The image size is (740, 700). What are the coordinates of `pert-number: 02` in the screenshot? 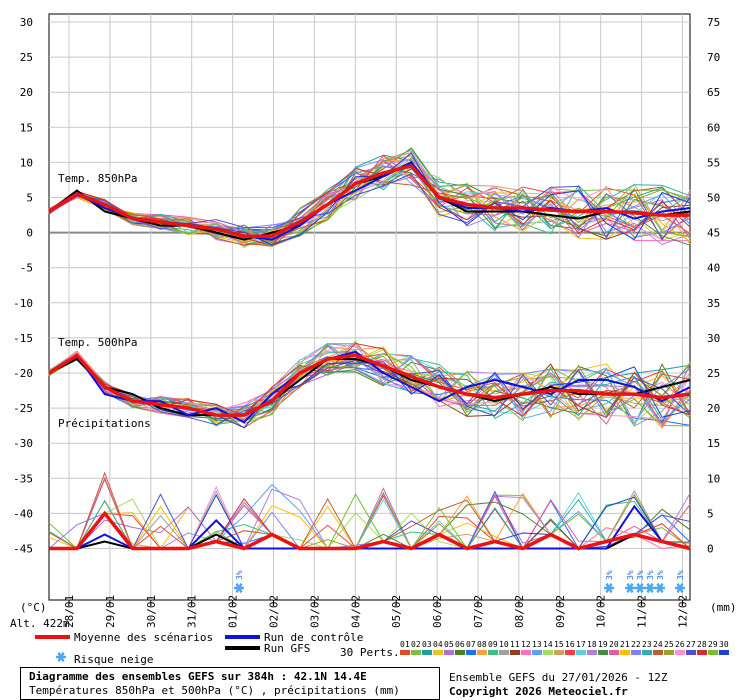 It's located at (416, 644).